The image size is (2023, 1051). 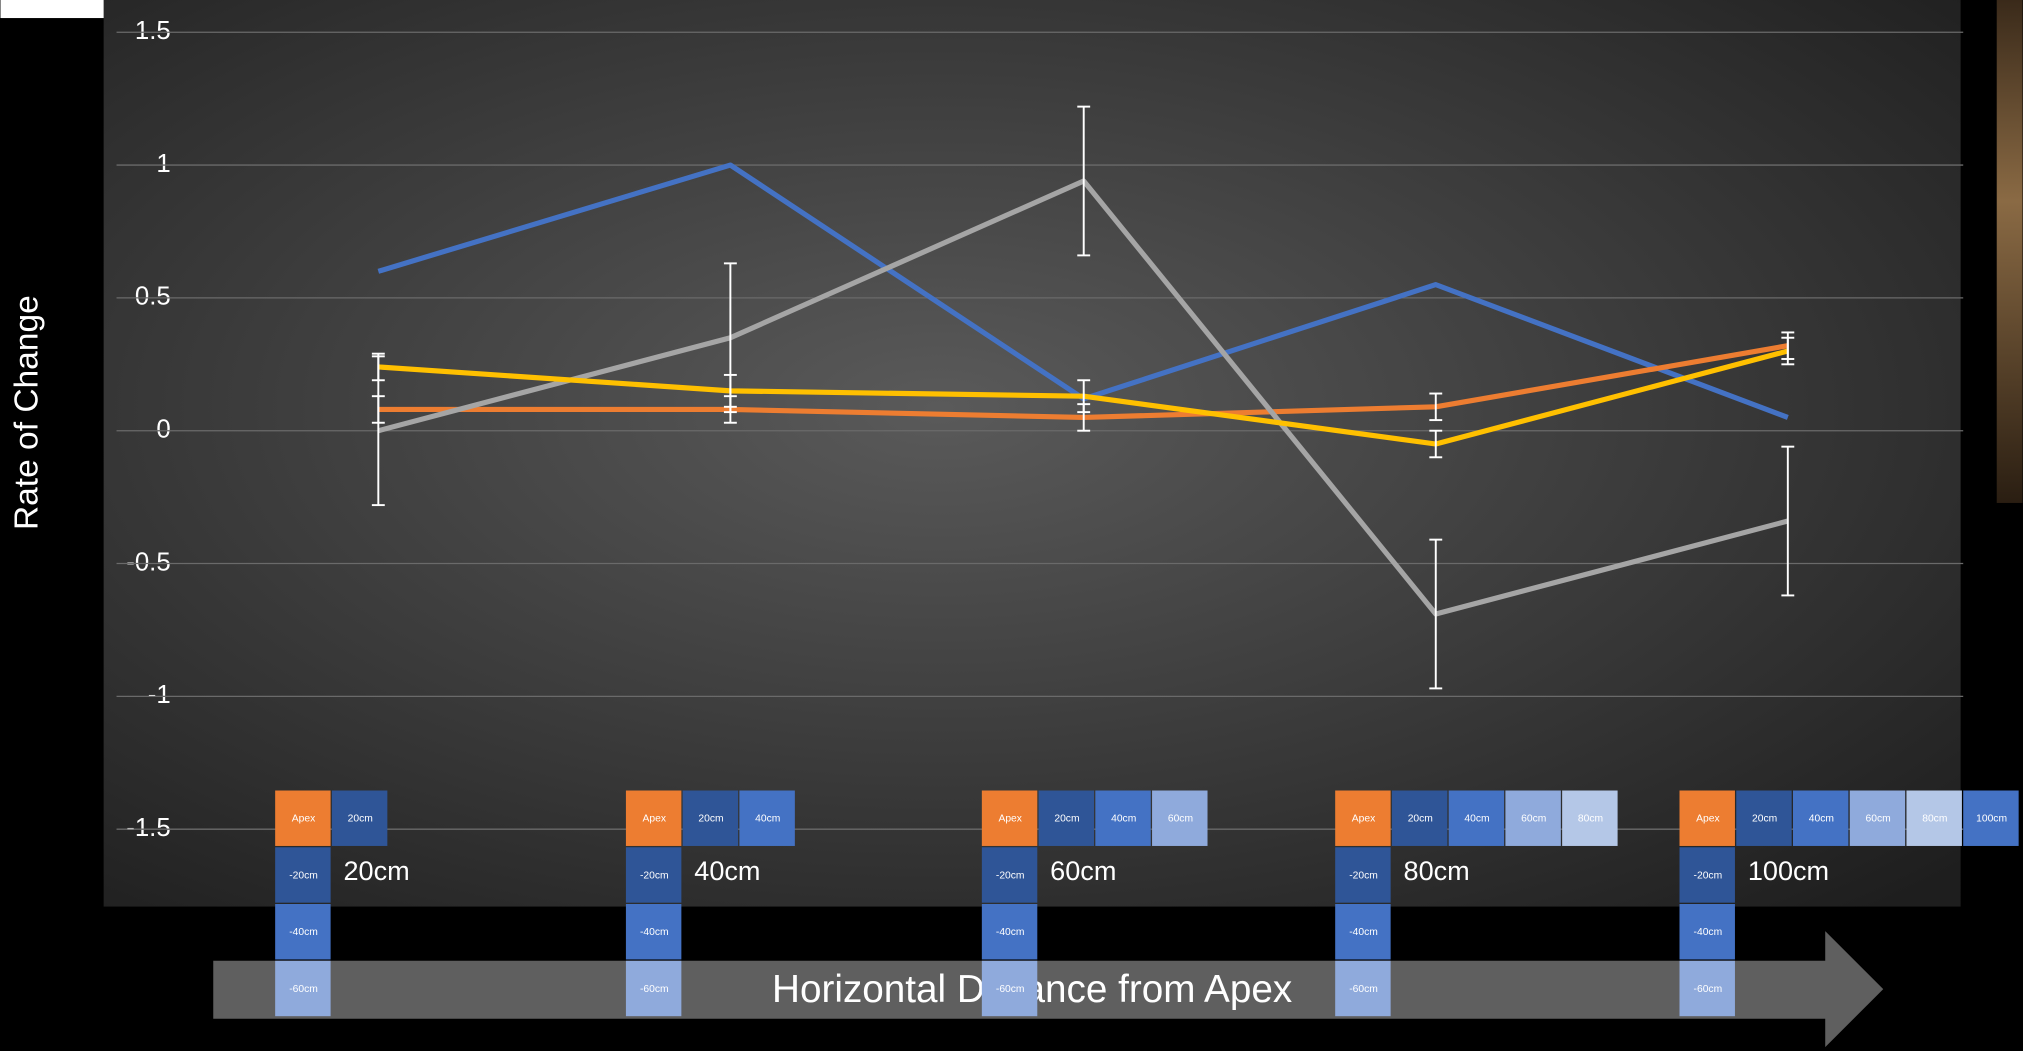 I want to click on x-tick-label: 20cm, so click(x=377, y=870).